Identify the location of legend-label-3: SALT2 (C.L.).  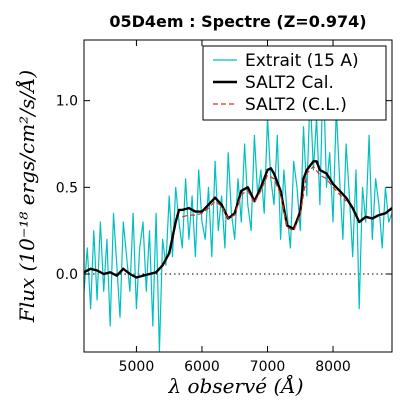
(296, 105).